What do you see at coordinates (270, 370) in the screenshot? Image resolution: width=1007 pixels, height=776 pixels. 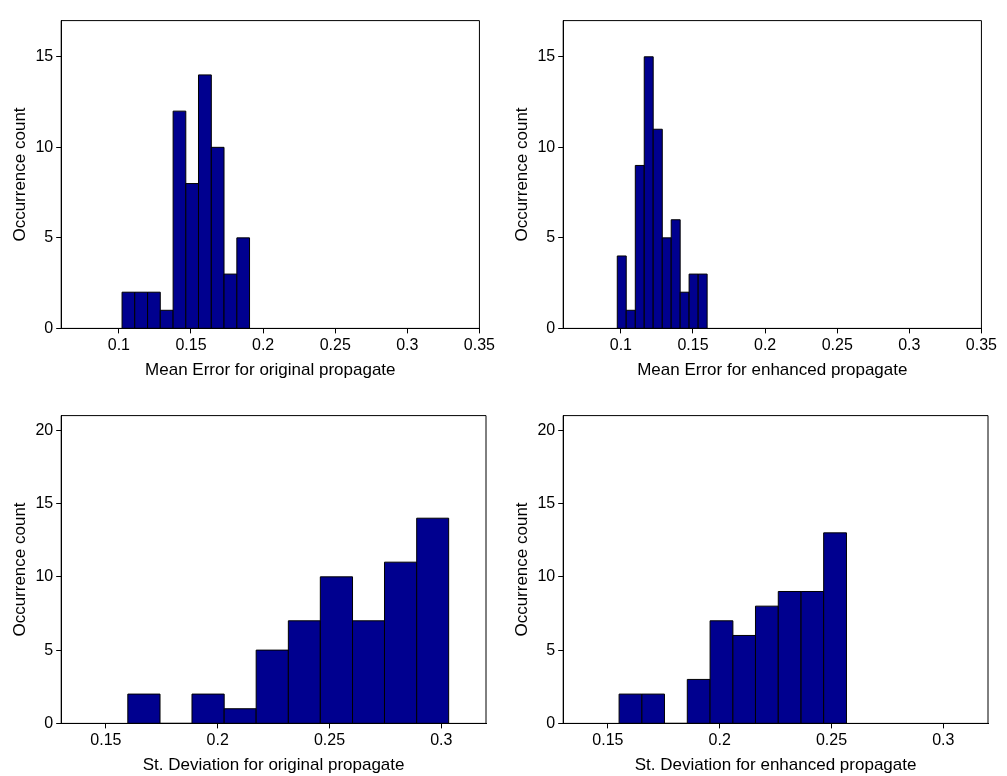 I see `x-axis-title: Mean Error for original propagate` at bounding box center [270, 370].